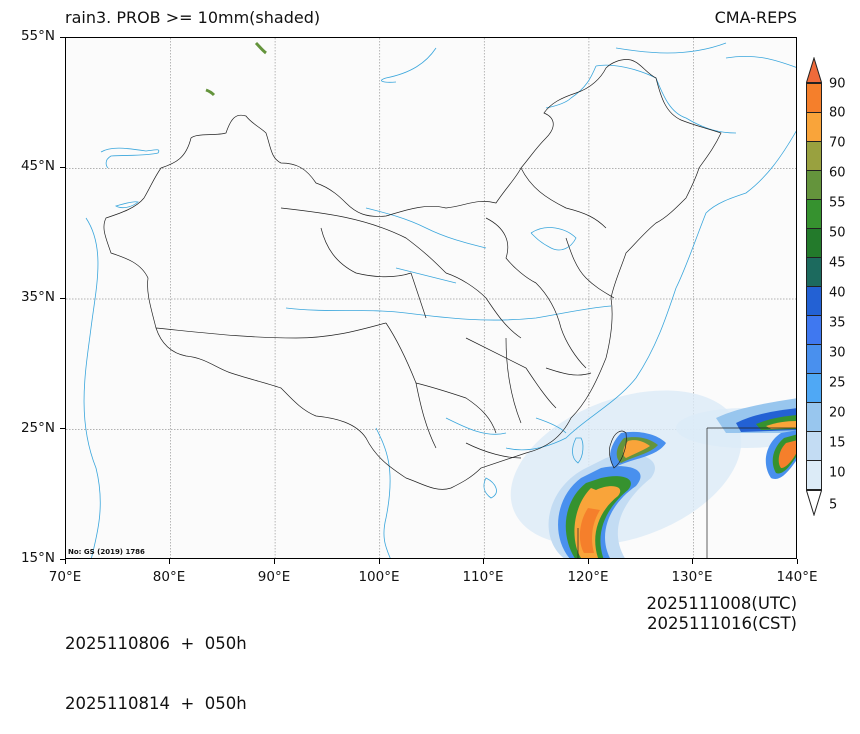 The image size is (860, 734). I want to click on lat-label-25: 25°N, so click(37, 428).